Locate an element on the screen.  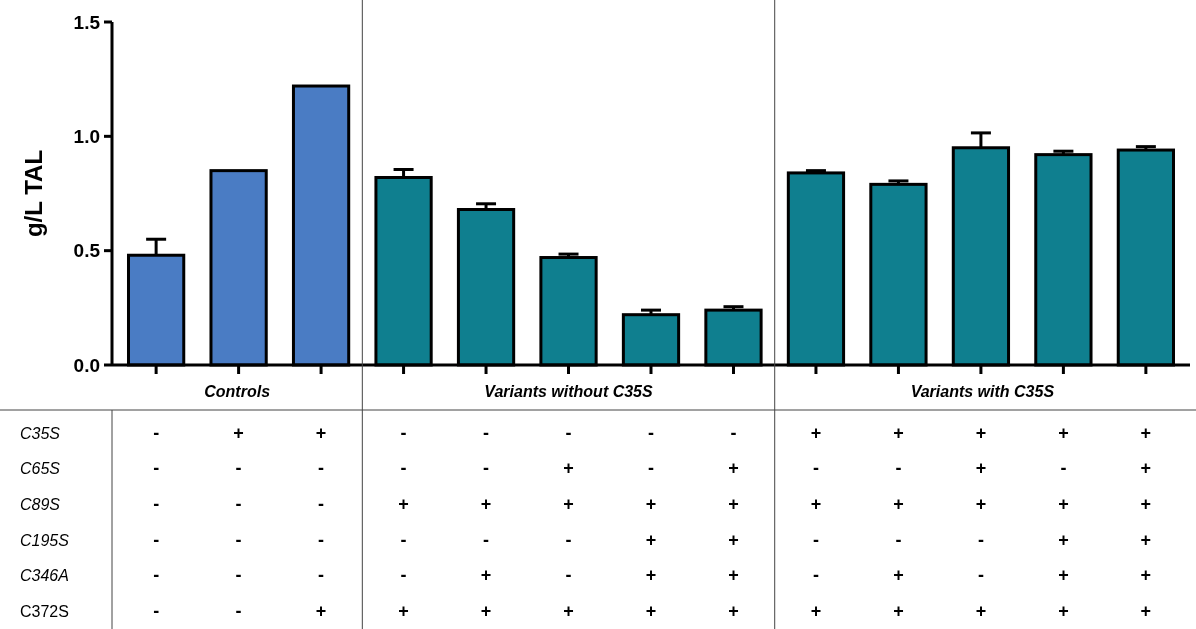
text: C35S is located at coordinates (40, 433).